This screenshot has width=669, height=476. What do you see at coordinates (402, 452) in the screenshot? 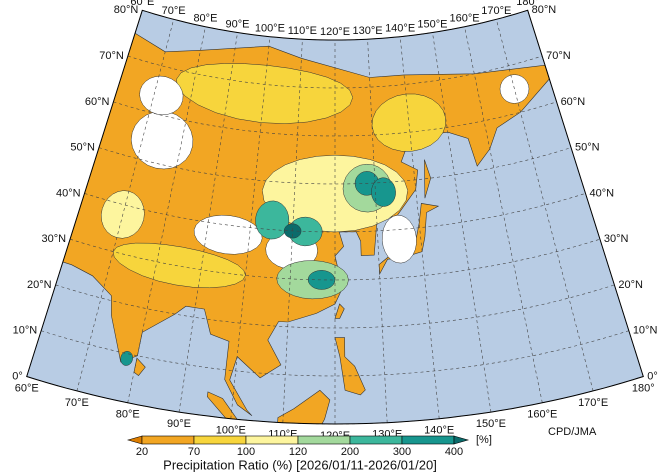
I see `colorbar-label: 300` at bounding box center [402, 452].